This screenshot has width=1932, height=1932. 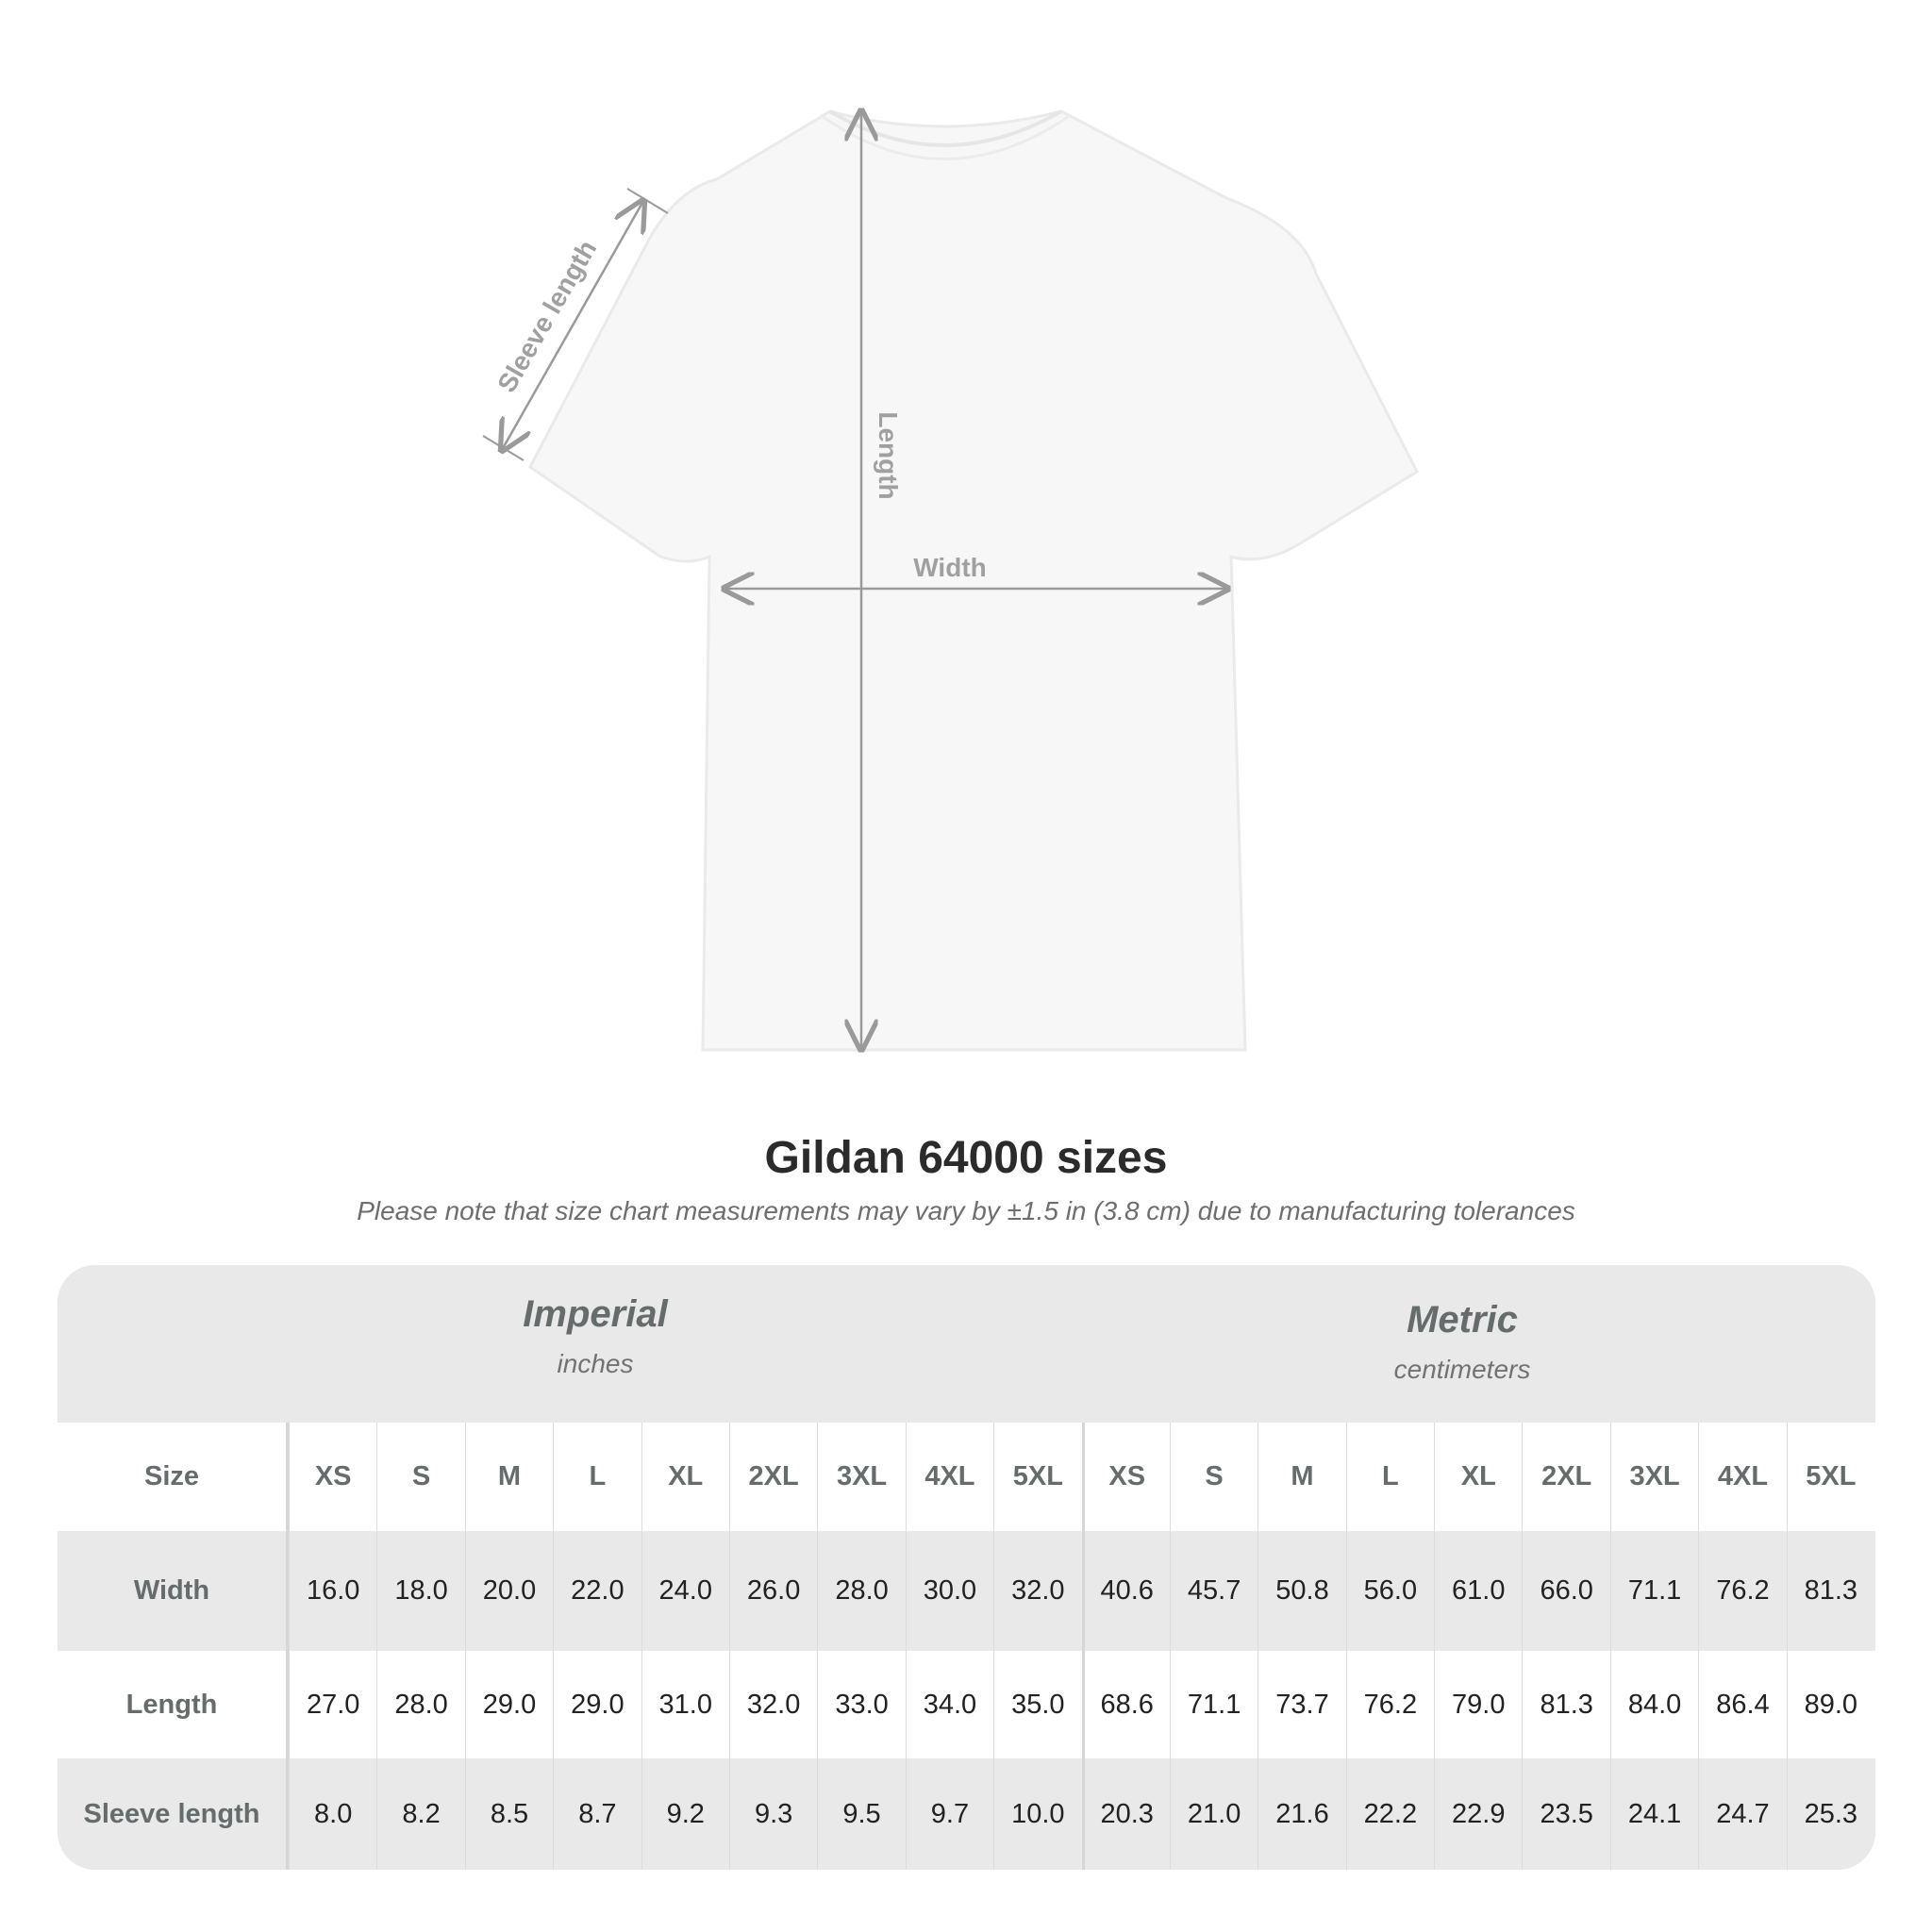 What do you see at coordinates (773, 1814) in the screenshot?
I see `cell-imperial: 9.3` at bounding box center [773, 1814].